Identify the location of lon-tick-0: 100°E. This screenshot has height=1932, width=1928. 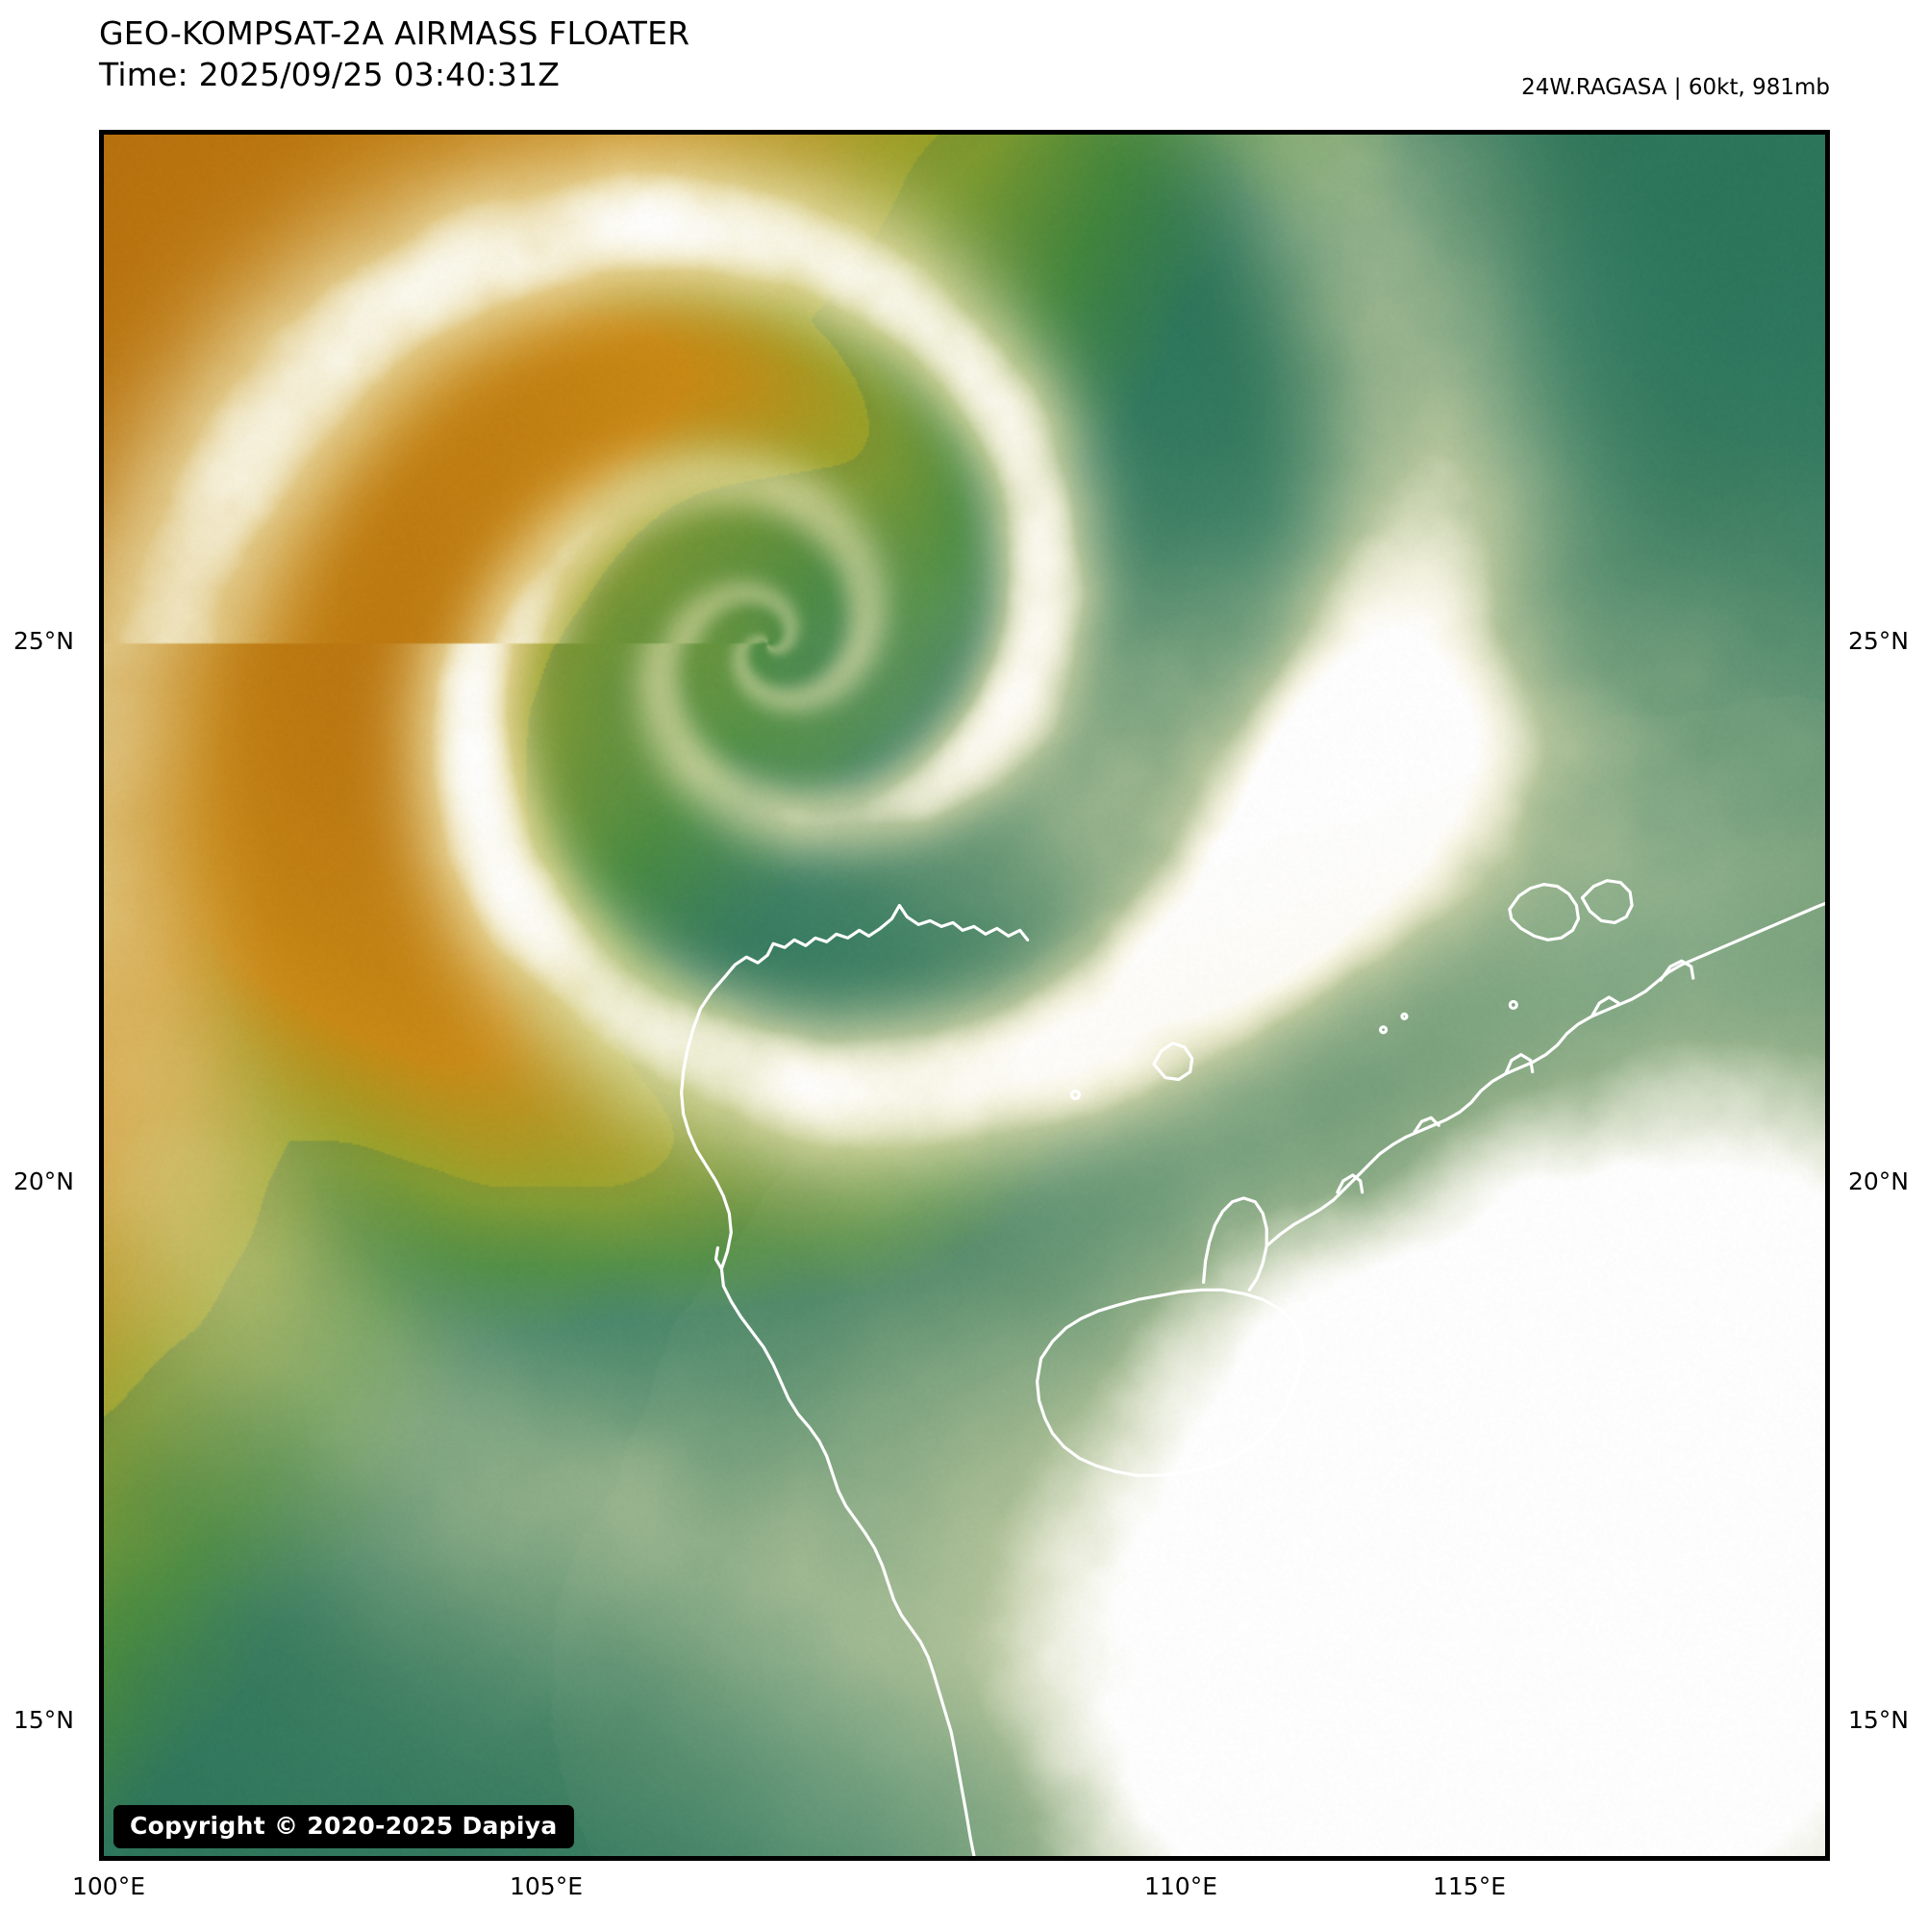
(109, 1886).